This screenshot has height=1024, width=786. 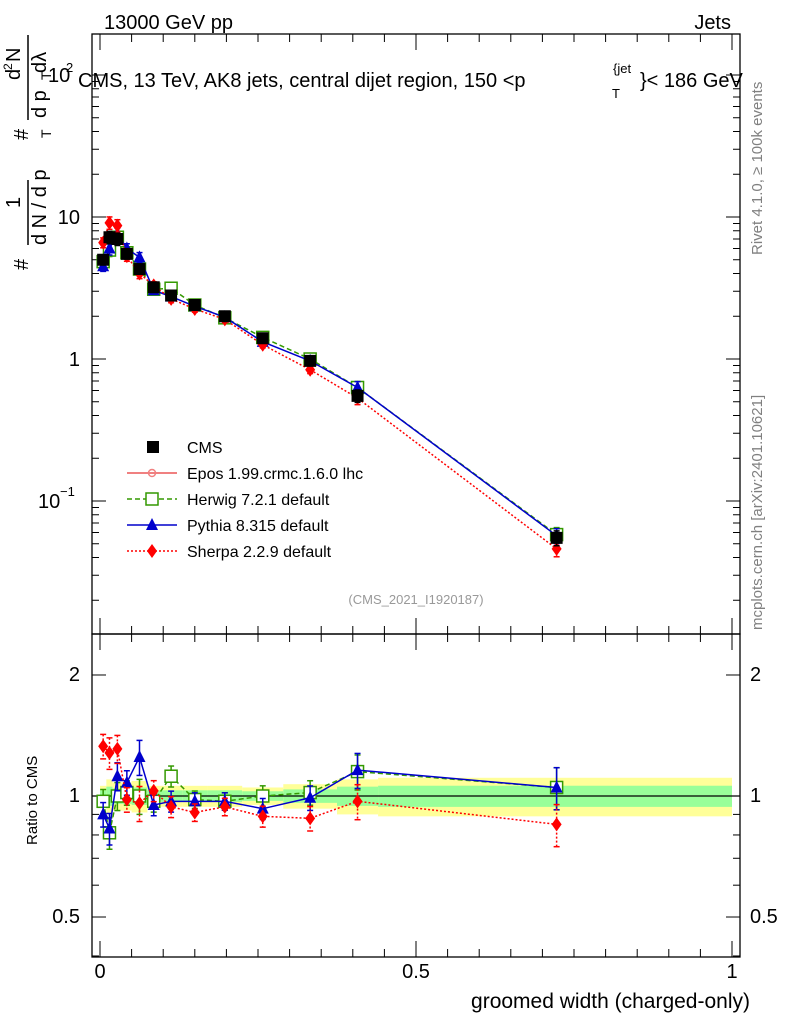 I want to click on rivet-label: Rivet 4.1.0, ≥ 100k events, so click(x=757, y=168).